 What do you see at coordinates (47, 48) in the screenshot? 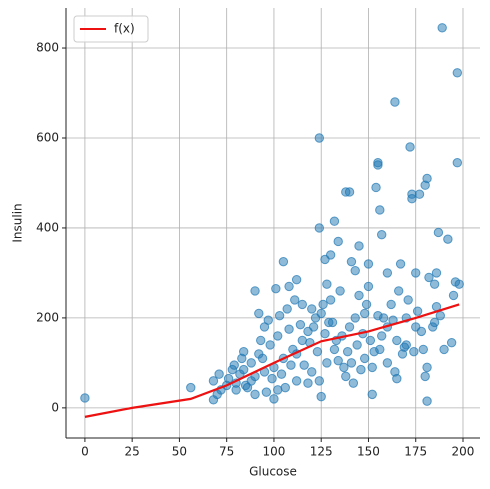
I see `y-tick-label: 800` at bounding box center [47, 48].